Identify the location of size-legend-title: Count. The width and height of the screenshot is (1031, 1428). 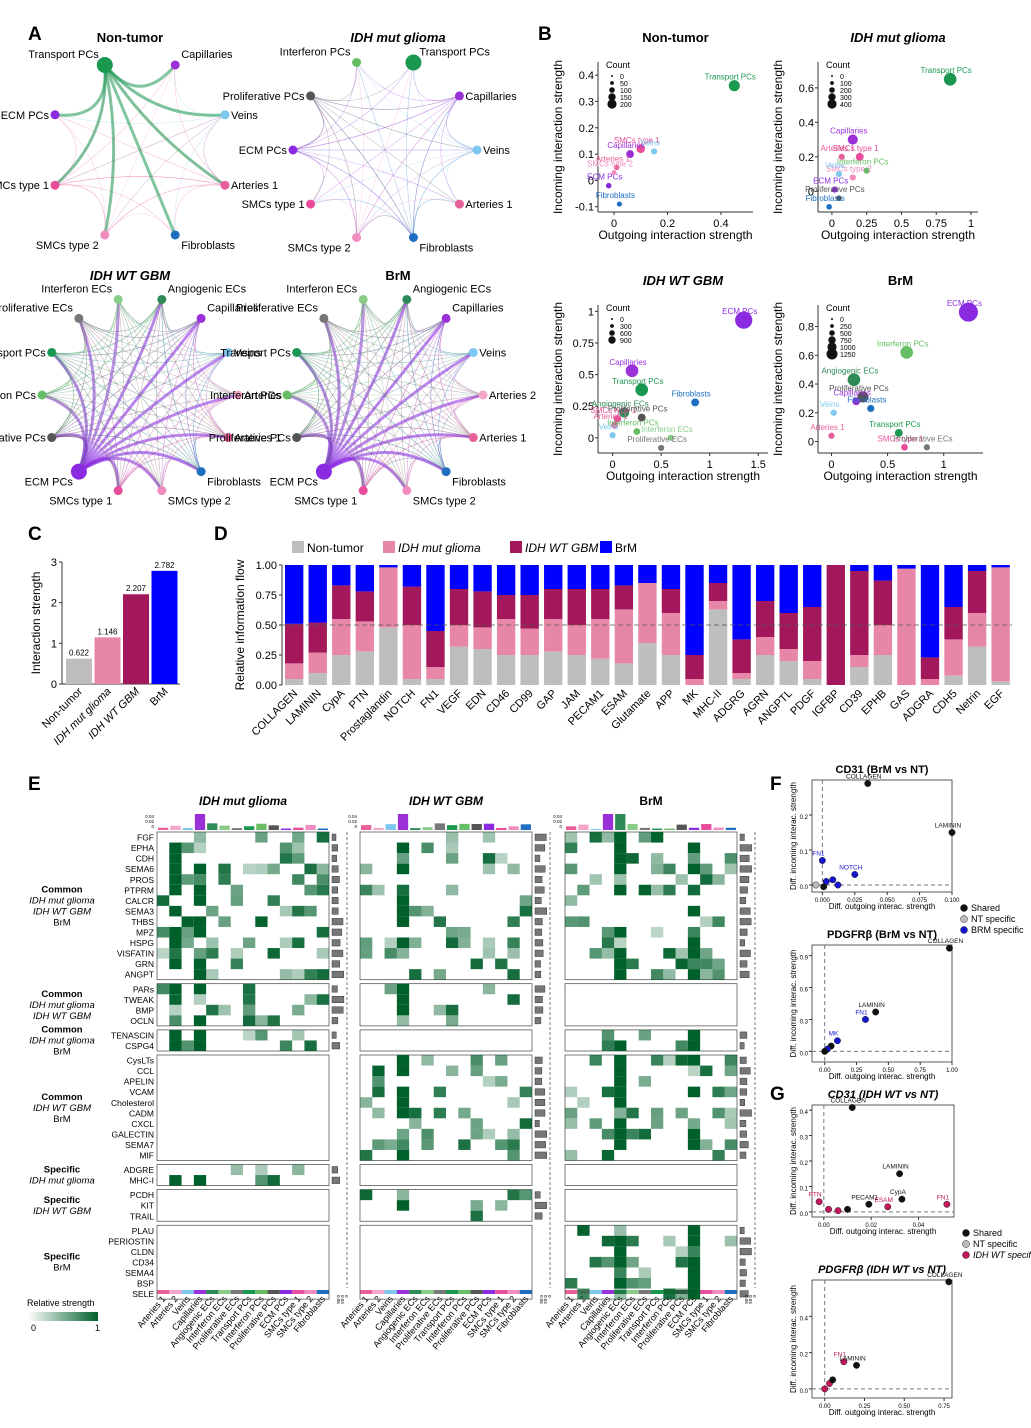
(618, 65).